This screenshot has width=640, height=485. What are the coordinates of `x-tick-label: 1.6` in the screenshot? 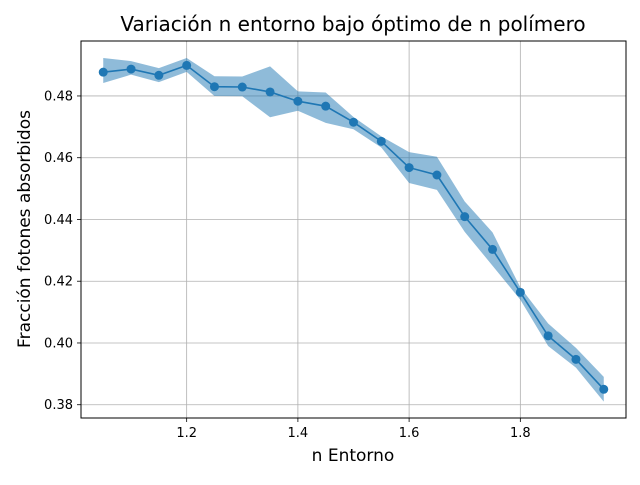 It's located at (409, 433).